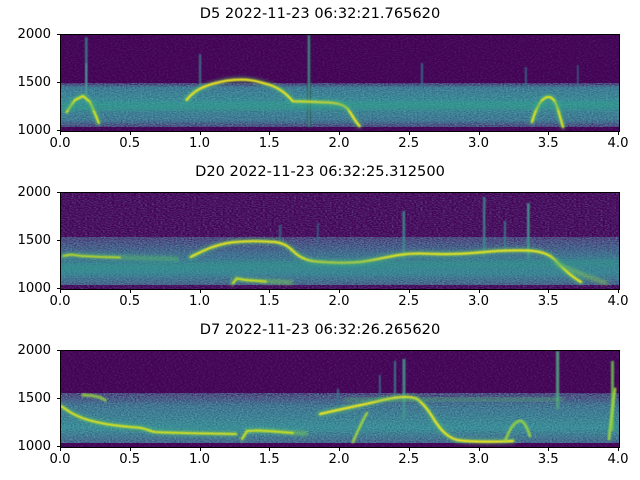 The height and width of the screenshot is (480, 640). I want to click on panel-title: D7 2022-11-23 06:32:26.265620, so click(320, 329).